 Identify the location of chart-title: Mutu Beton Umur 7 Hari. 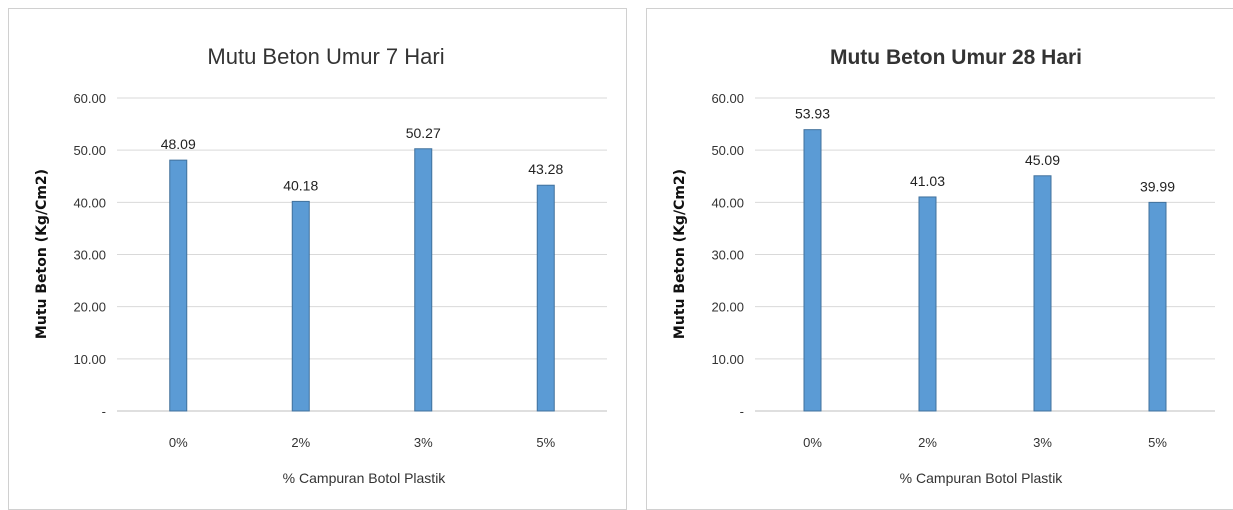
(325, 56).